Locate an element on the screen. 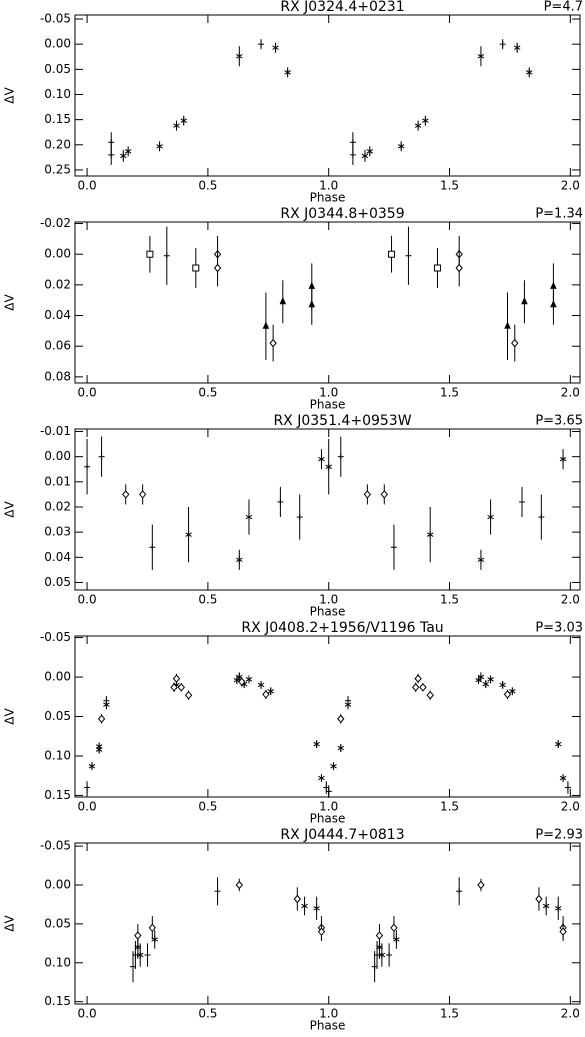 Image resolution: width=585 pixels, height=1037 pixels. y-tick-label: -0.01 is located at coordinates (55, 431).